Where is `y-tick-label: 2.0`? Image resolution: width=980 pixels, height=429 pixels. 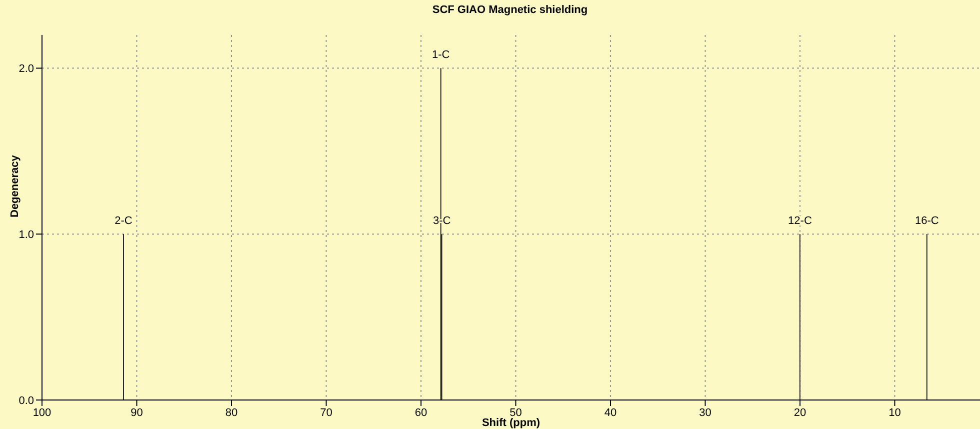 y-tick-label: 2.0 is located at coordinates (26, 69).